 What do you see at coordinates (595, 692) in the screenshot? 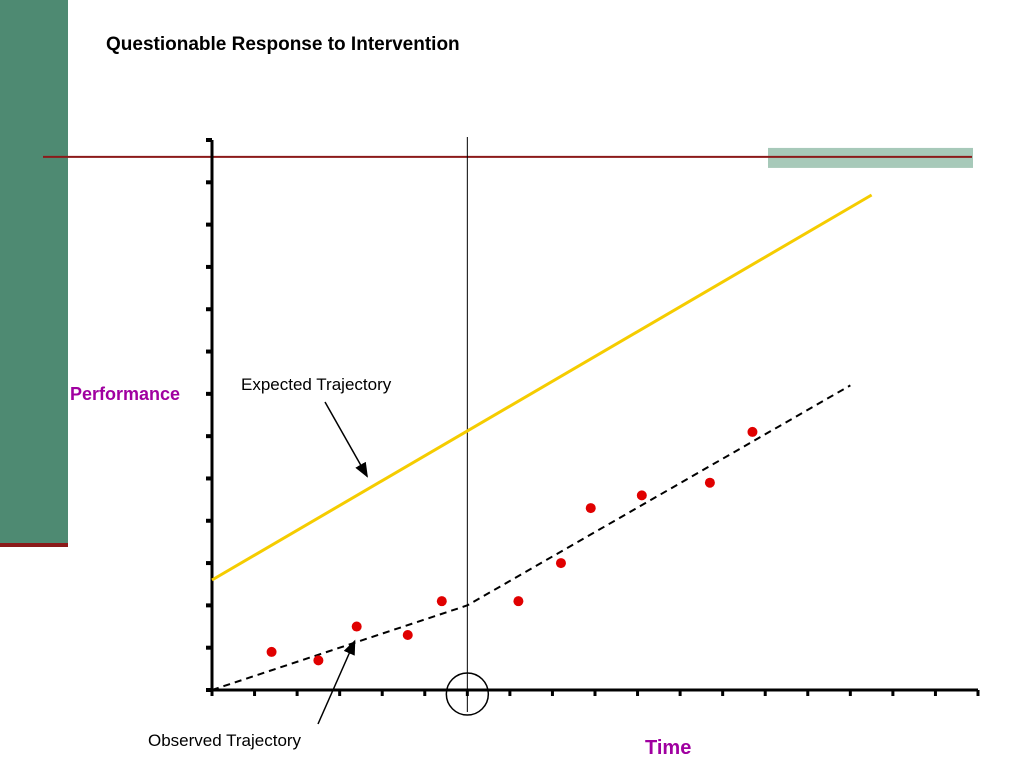
I see `x-axis` at bounding box center [595, 692].